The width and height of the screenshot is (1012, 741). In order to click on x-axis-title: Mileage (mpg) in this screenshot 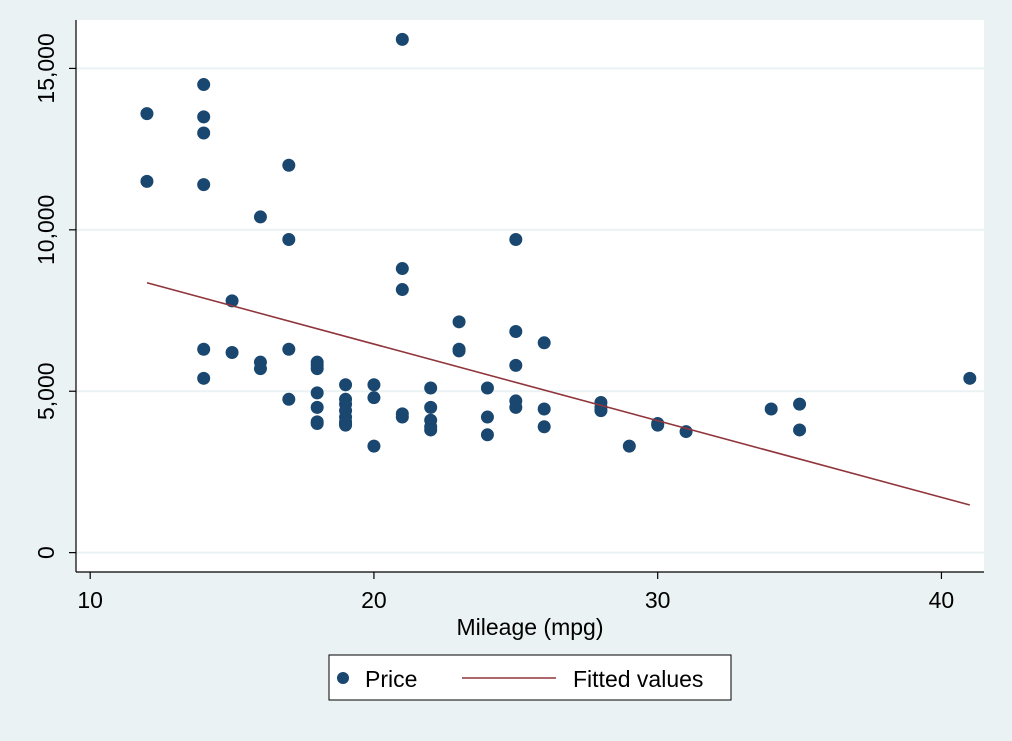, I will do `click(530, 627)`.